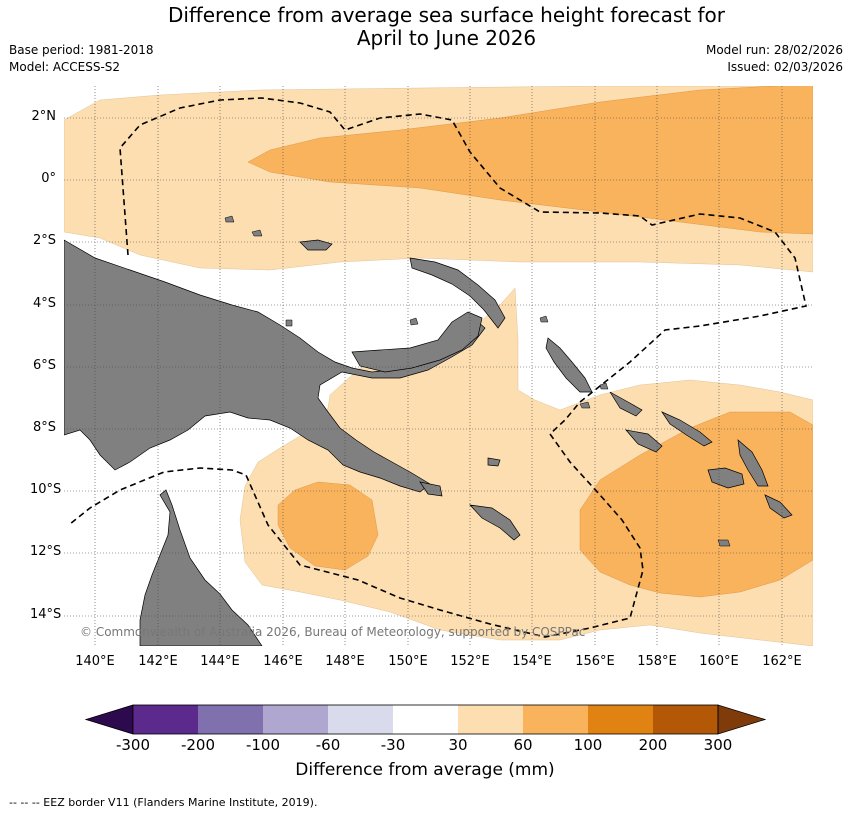 This screenshot has height=816, width=850. What do you see at coordinates (726, 478) in the screenshot?
I see `espiritu-santo-island` at bounding box center [726, 478].